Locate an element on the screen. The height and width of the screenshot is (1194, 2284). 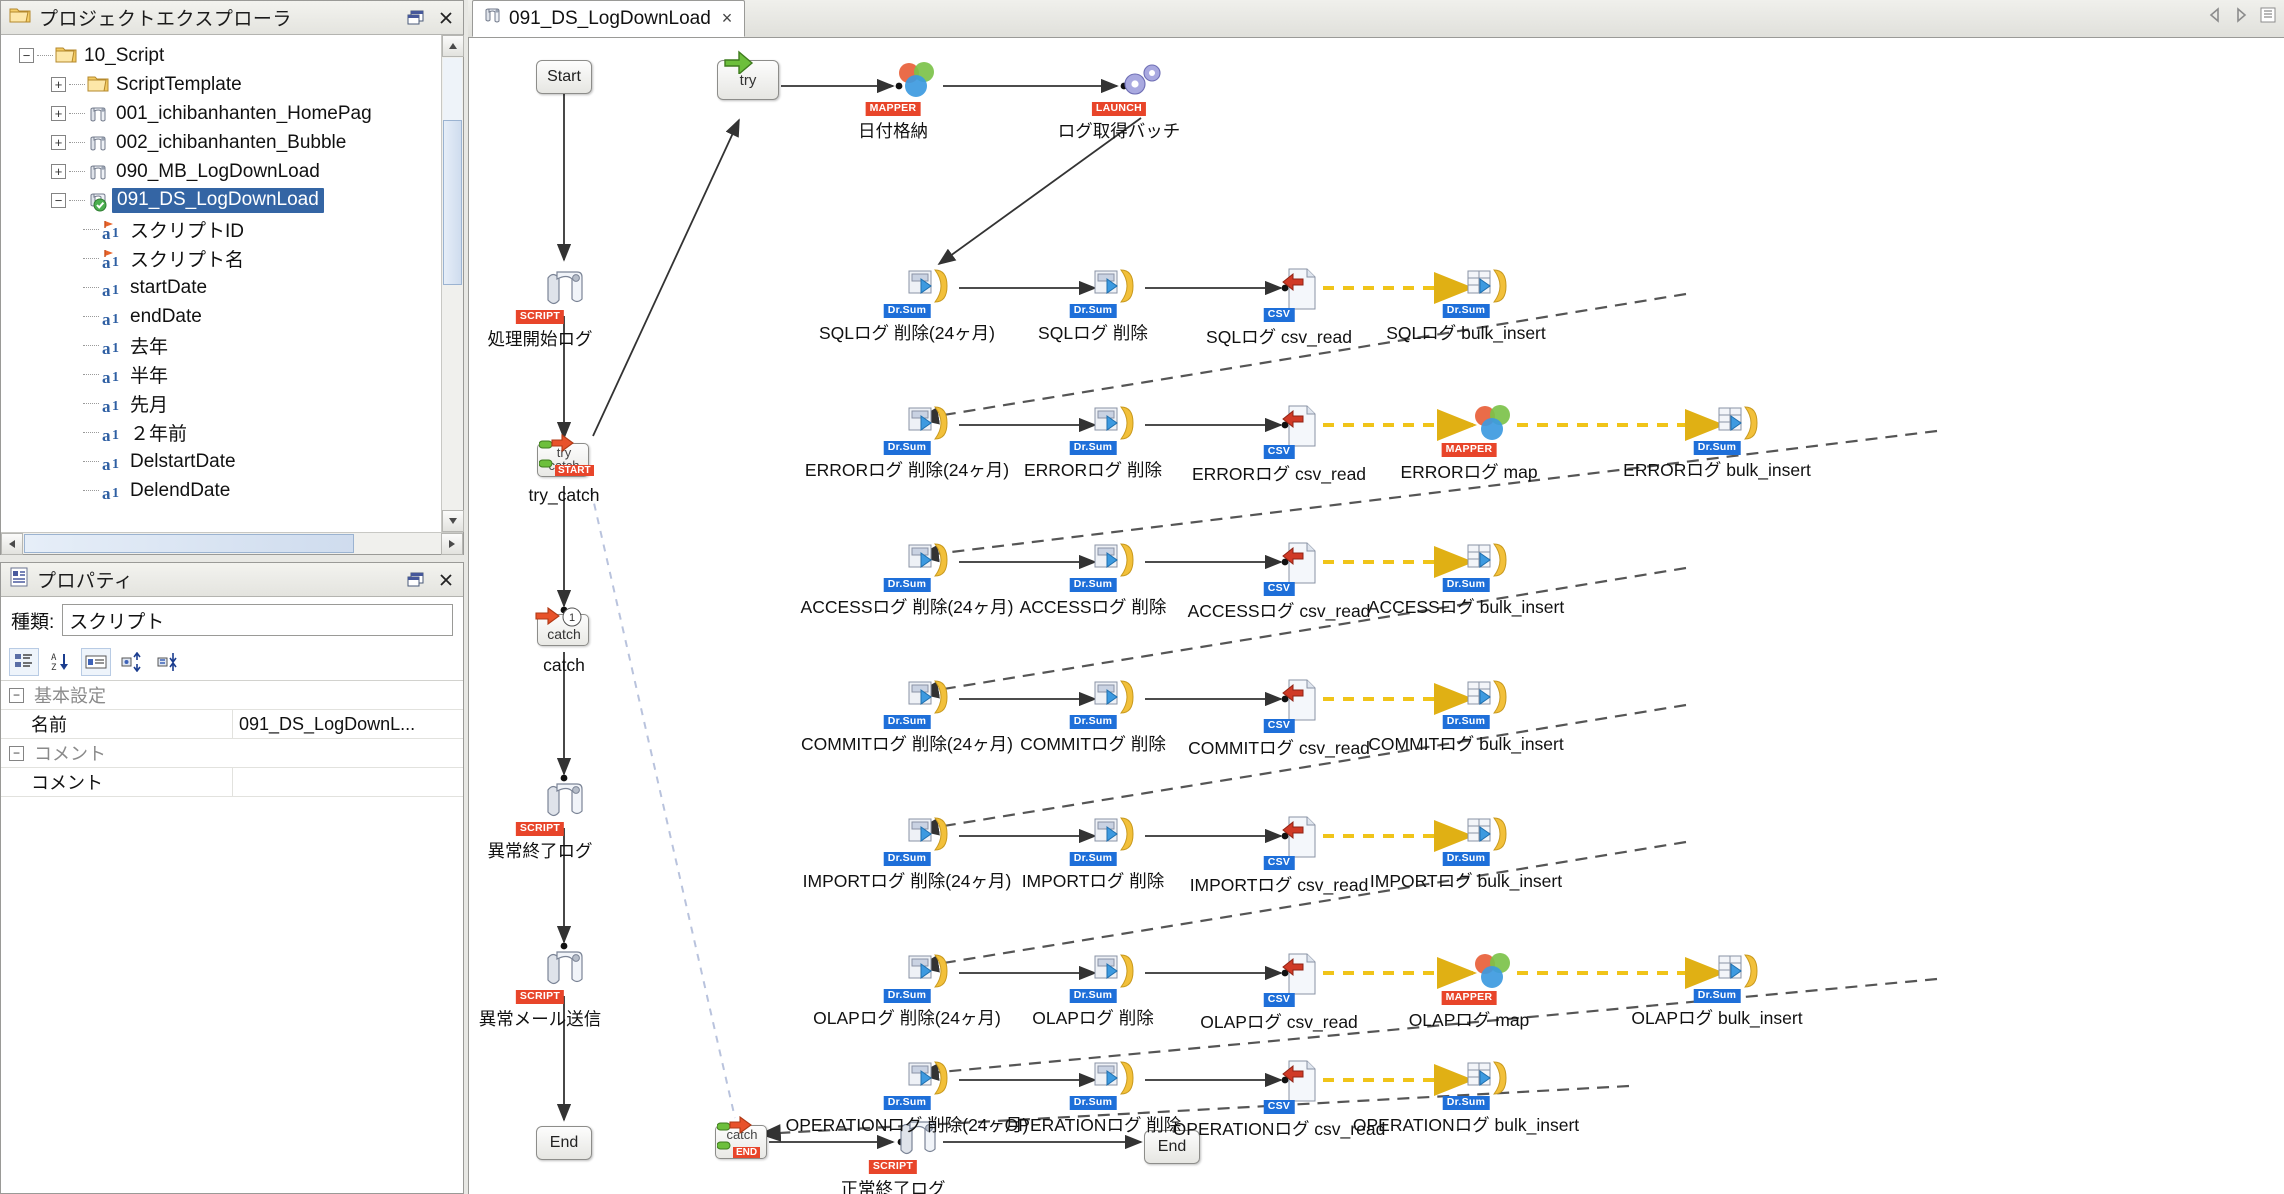
chevron-right-icon is located at coordinates (2241, 17).